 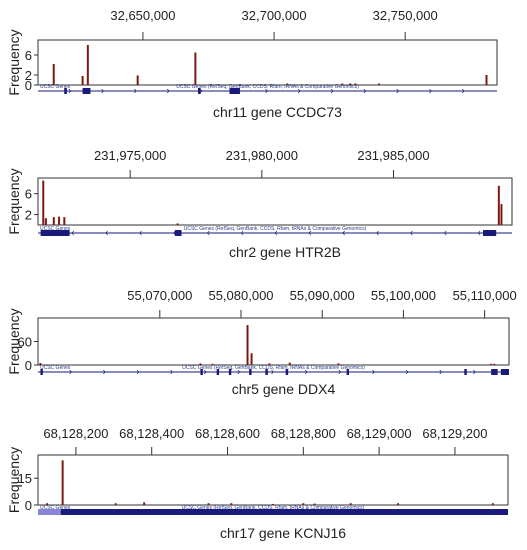 What do you see at coordinates (55, 87) in the screenshot?
I see `track-short-label: UCSC Genes` at bounding box center [55, 87].